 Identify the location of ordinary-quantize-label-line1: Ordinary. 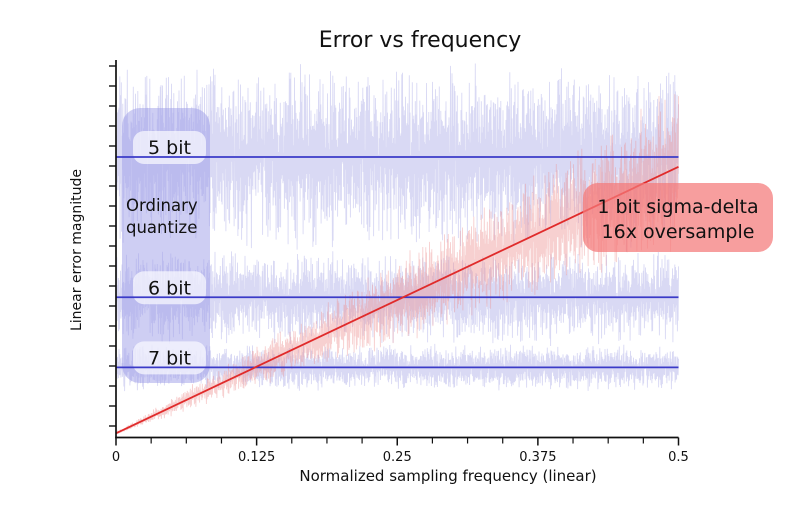
(162, 205).